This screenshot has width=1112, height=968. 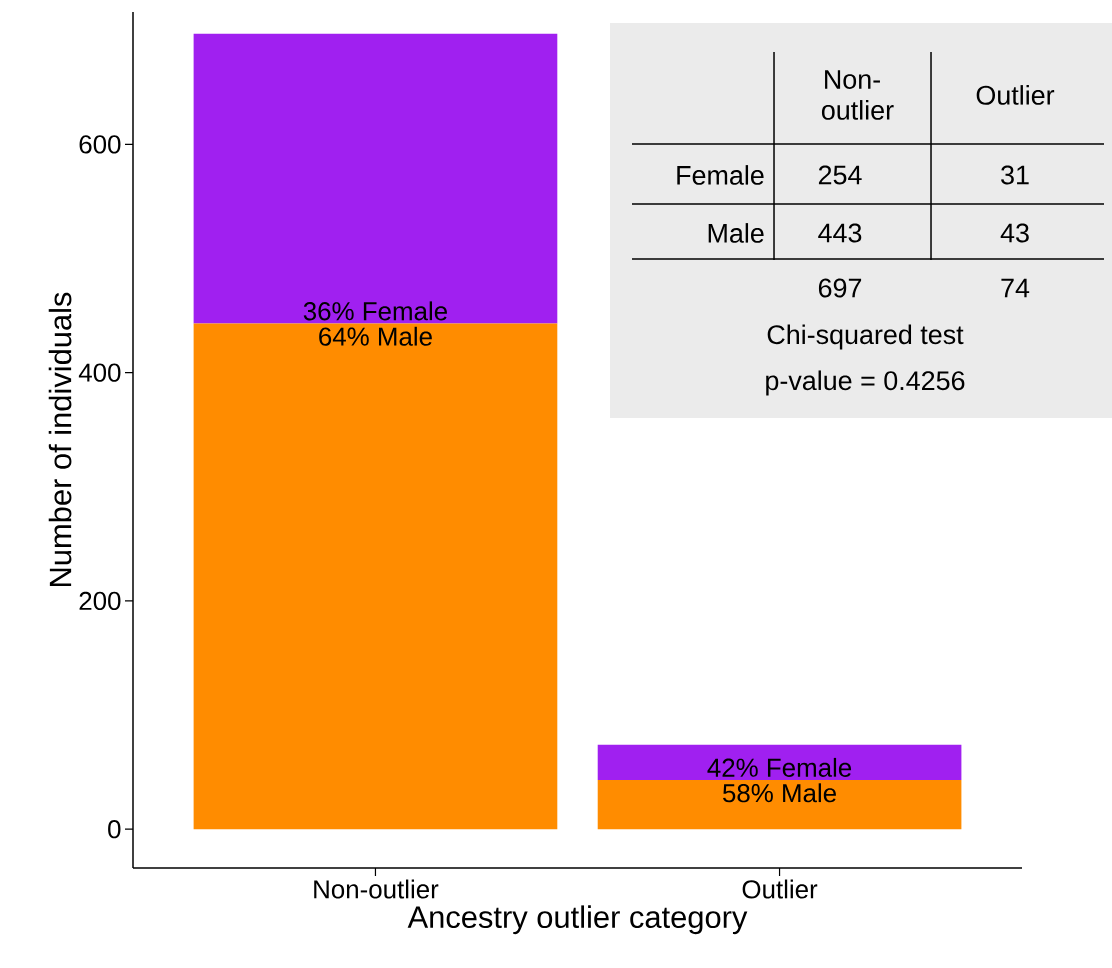 What do you see at coordinates (99, 372) in the screenshot?
I see `y-tick-label: 400` at bounding box center [99, 372].